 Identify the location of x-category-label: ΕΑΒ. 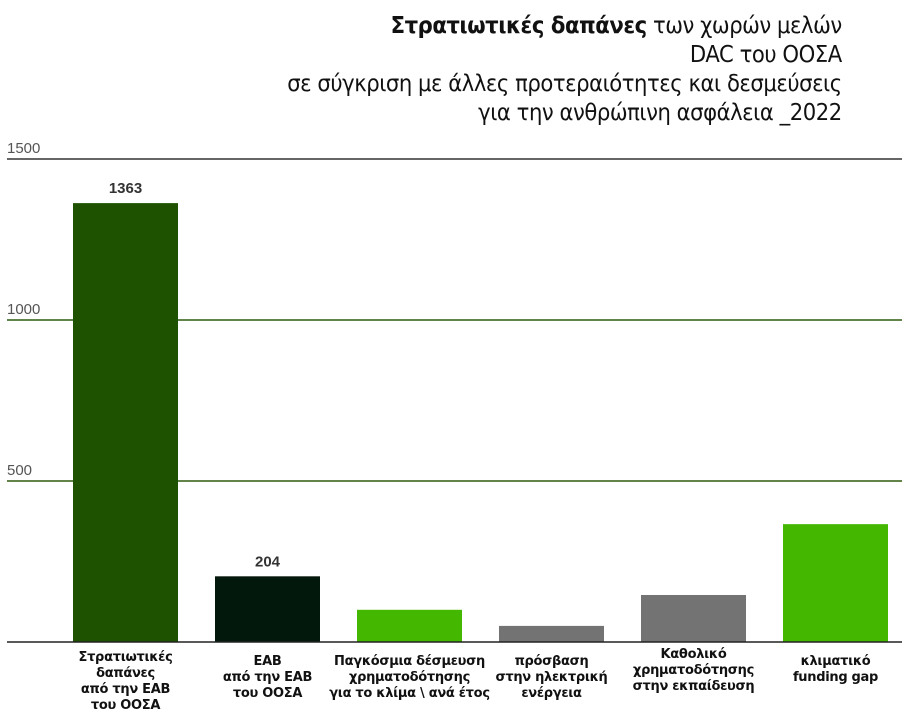
(268, 661).